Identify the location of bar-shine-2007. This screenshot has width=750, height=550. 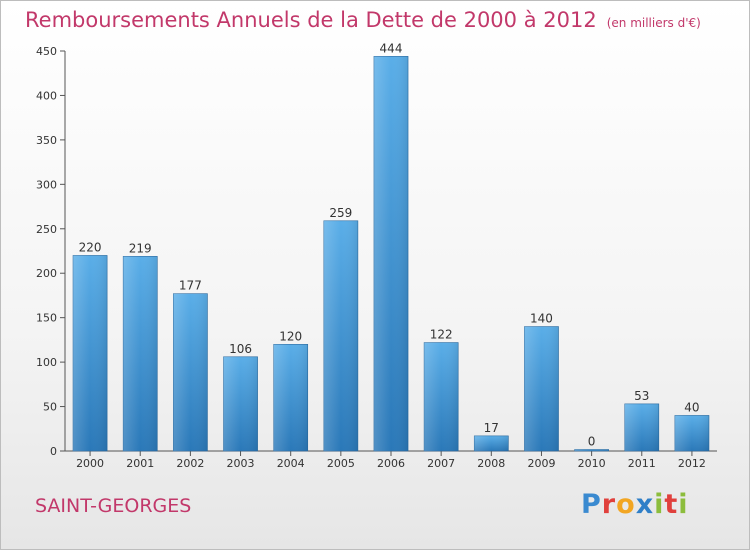
(441, 396).